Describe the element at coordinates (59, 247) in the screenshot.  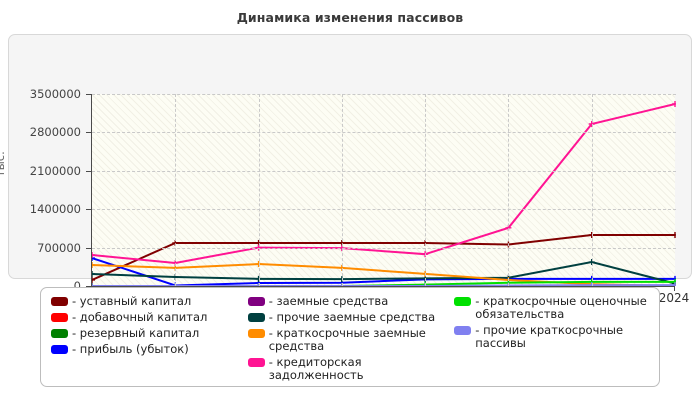
I see `y-tick-label: 700000` at that location.